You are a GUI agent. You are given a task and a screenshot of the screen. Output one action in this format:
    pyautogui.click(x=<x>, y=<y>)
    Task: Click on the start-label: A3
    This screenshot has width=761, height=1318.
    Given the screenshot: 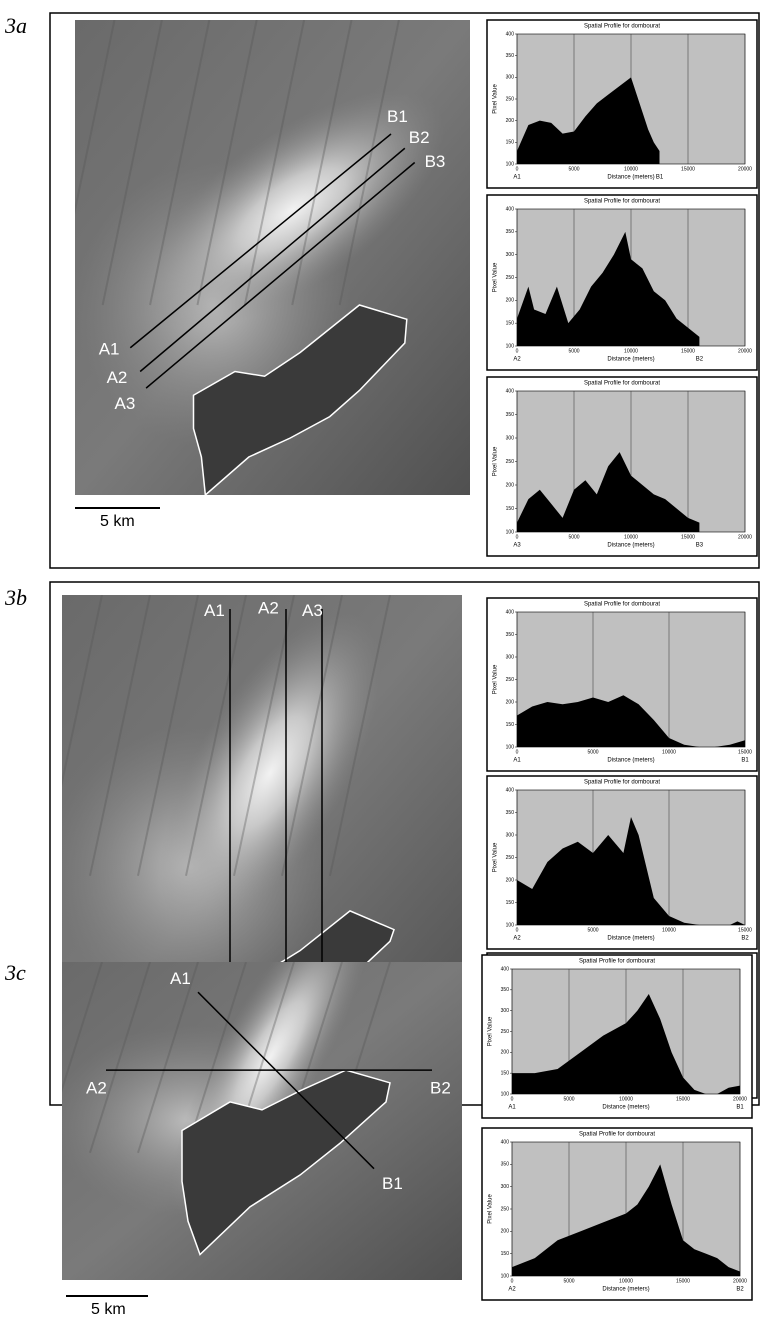 What is the action you would take?
    pyautogui.click(x=517, y=546)
    